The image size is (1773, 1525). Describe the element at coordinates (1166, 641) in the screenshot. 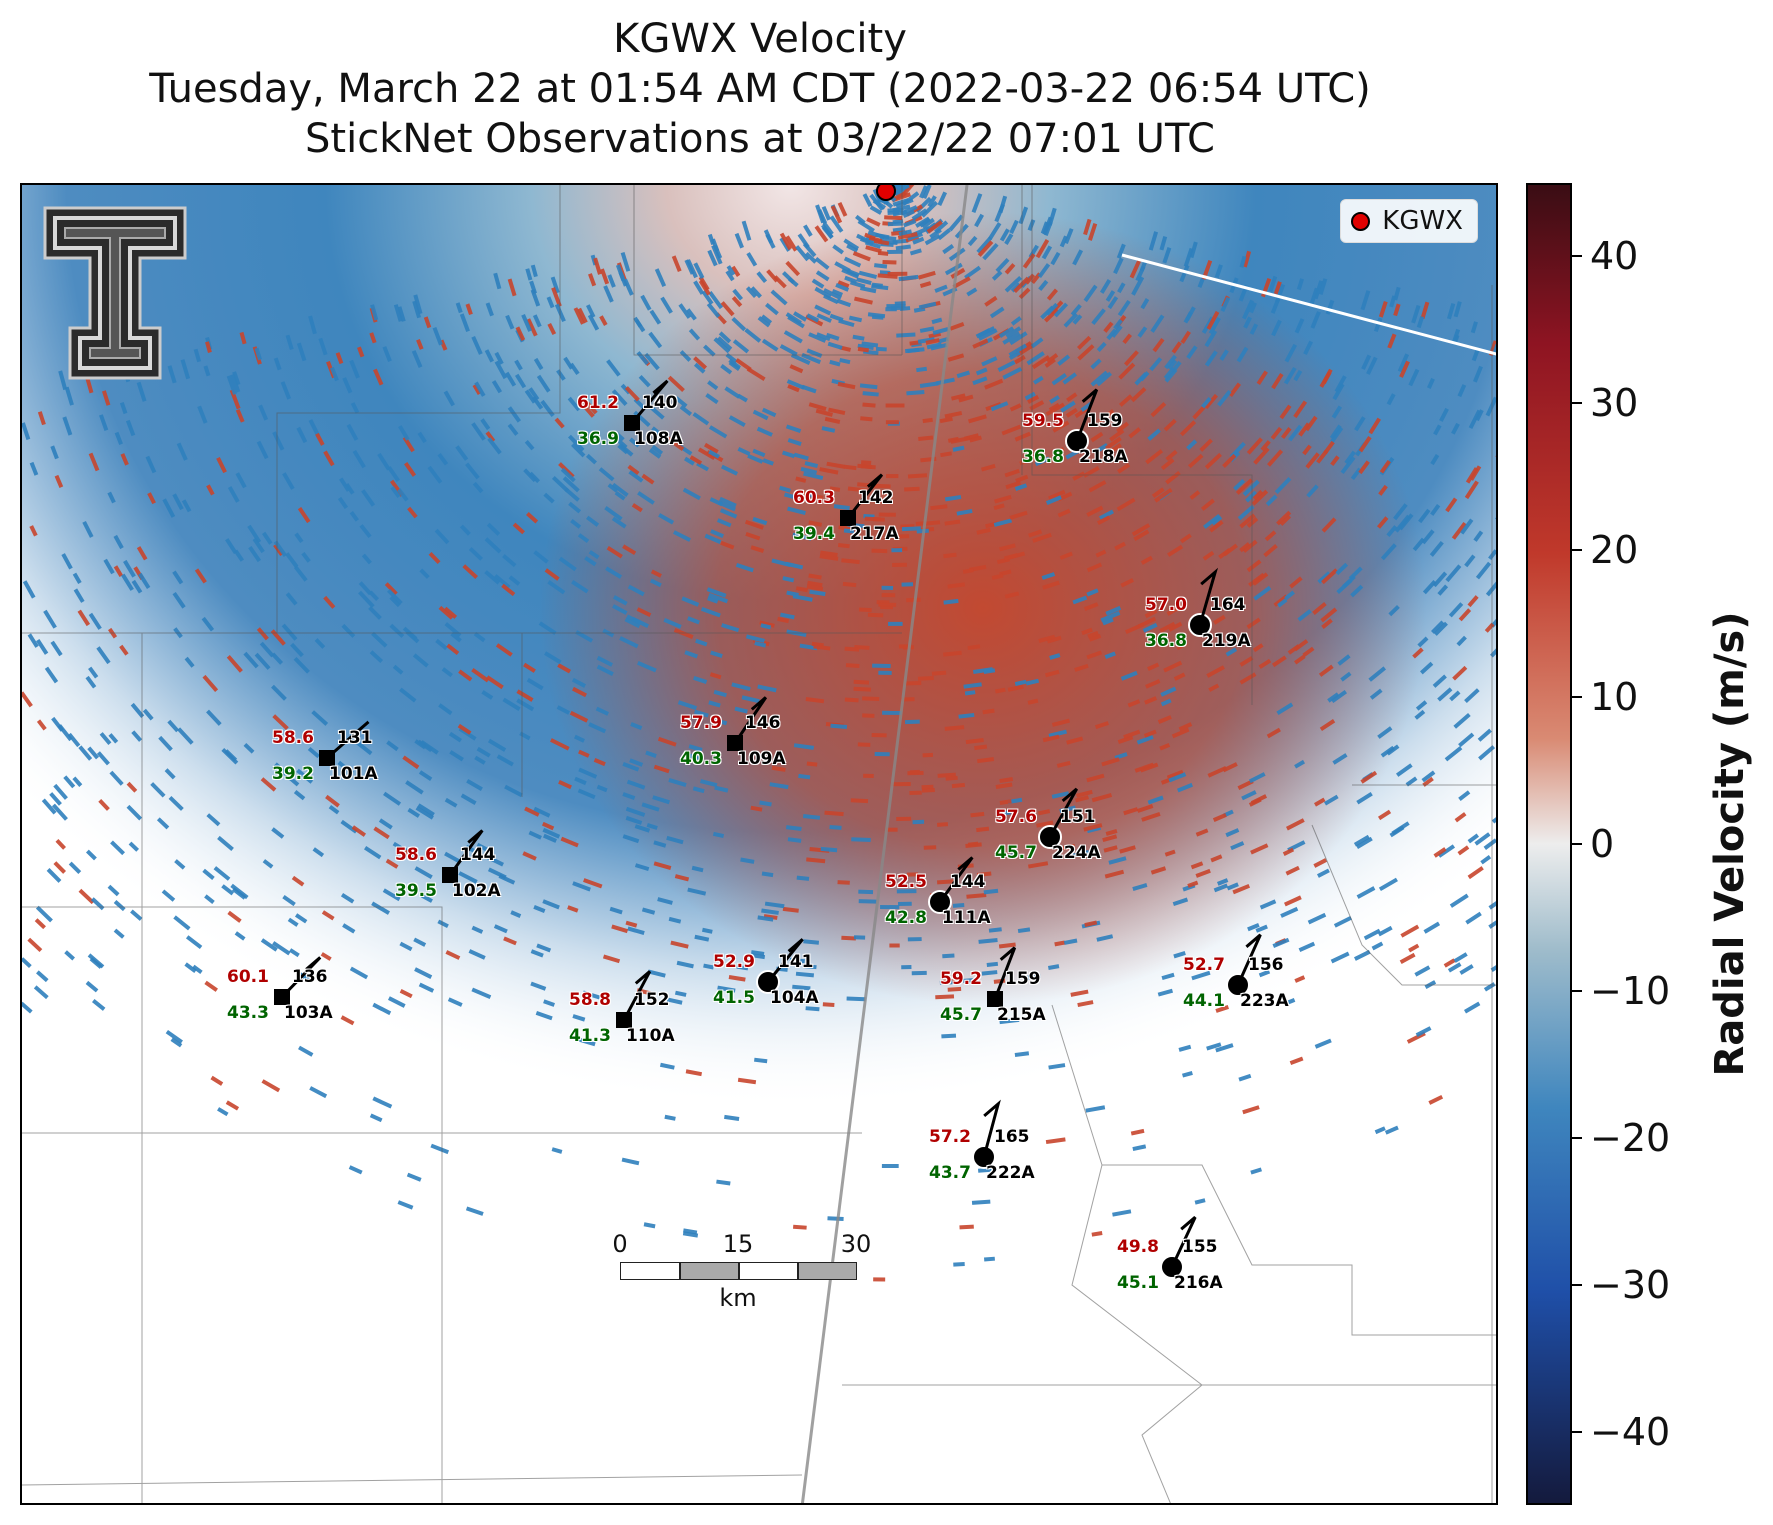

I see `station-dew-219A: 36.8` at that location.